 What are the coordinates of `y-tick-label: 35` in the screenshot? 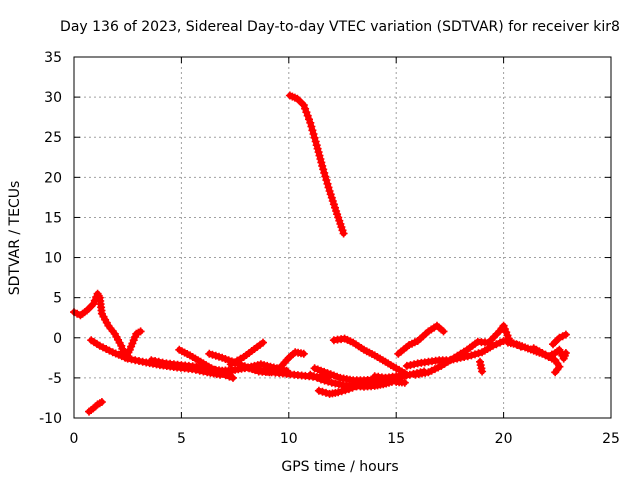 It's located at (53, 58).